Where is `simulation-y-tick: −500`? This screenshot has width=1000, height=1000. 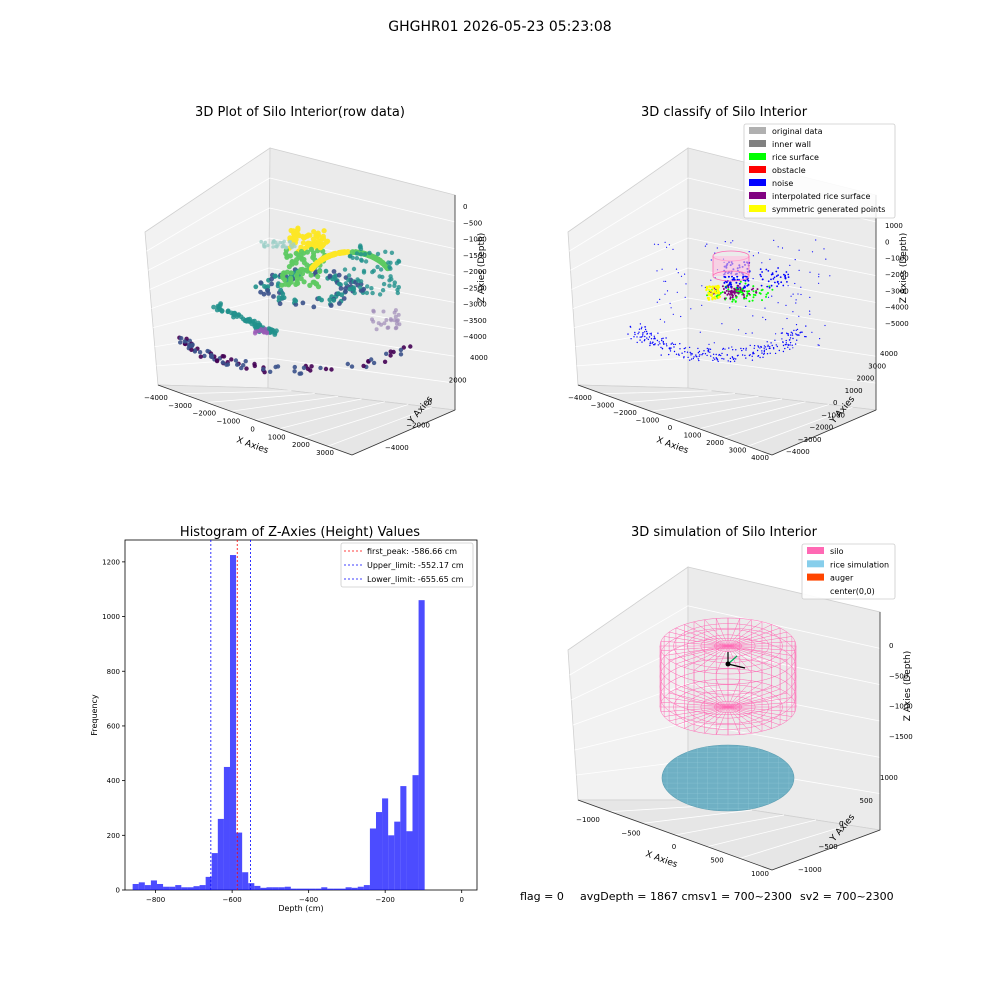 simulation-y-tick: −500 is located at coordinates (828, 847).